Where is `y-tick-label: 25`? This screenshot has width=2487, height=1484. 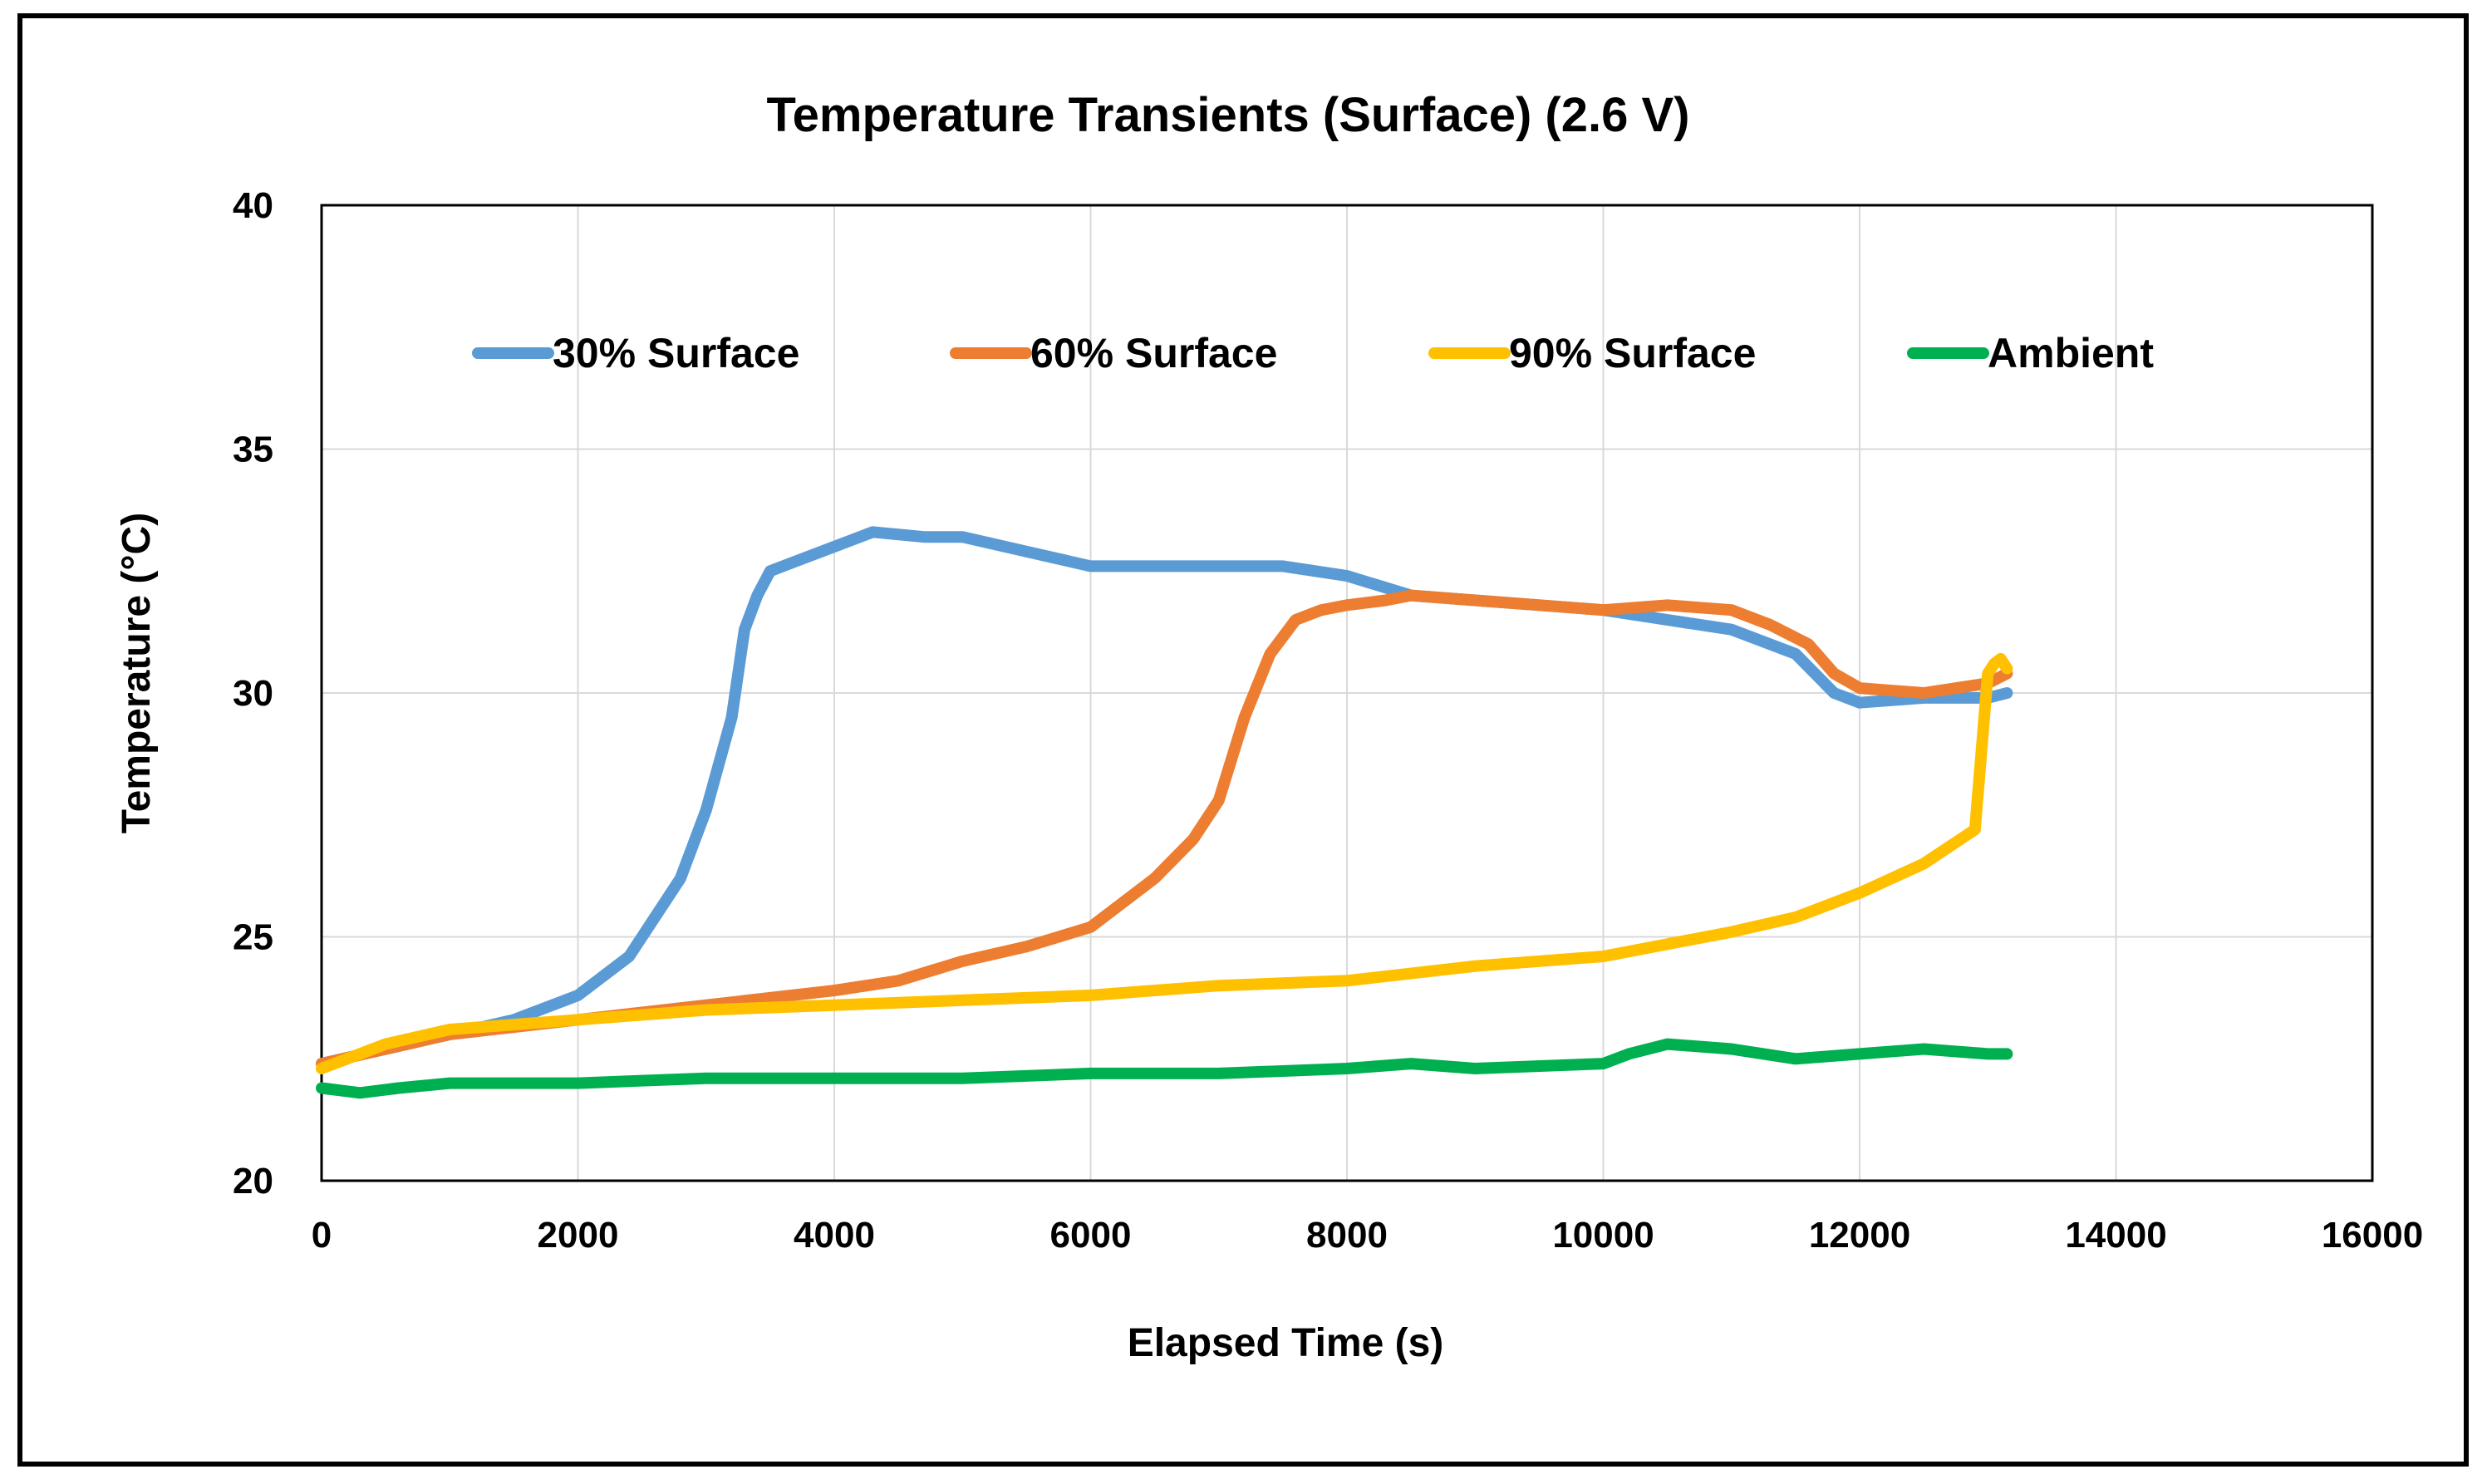
y-tick-label: 25 is located at coordinates (253, 937).